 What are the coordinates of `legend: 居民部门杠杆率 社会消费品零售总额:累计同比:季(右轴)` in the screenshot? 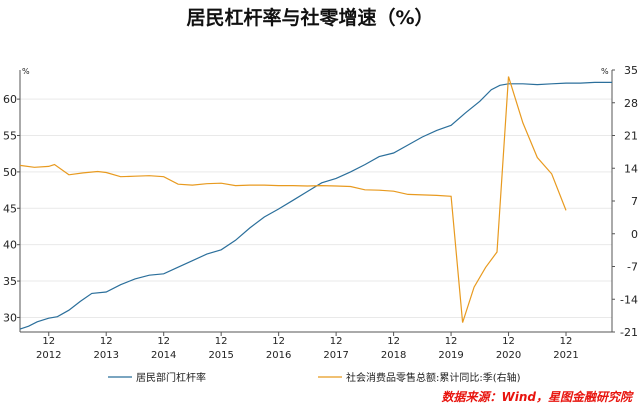 It's located at (314, 377).